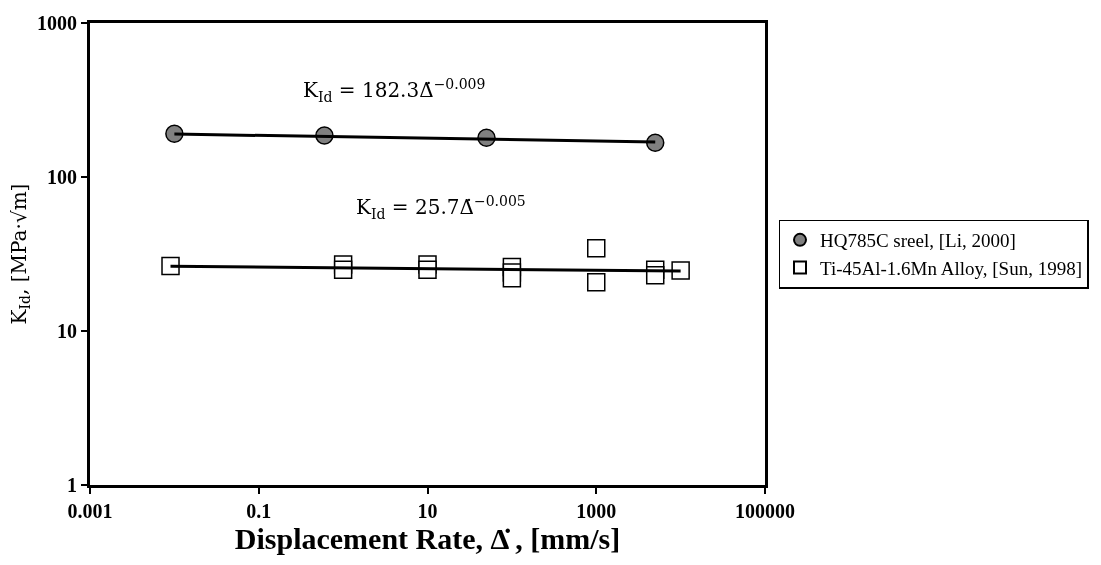 This screenshot has width=1101, height=565. What do you see at coordinates (596, 511) in the screenshot?
I see `x-tick-label: 1000` at bounding box center [596, 511].